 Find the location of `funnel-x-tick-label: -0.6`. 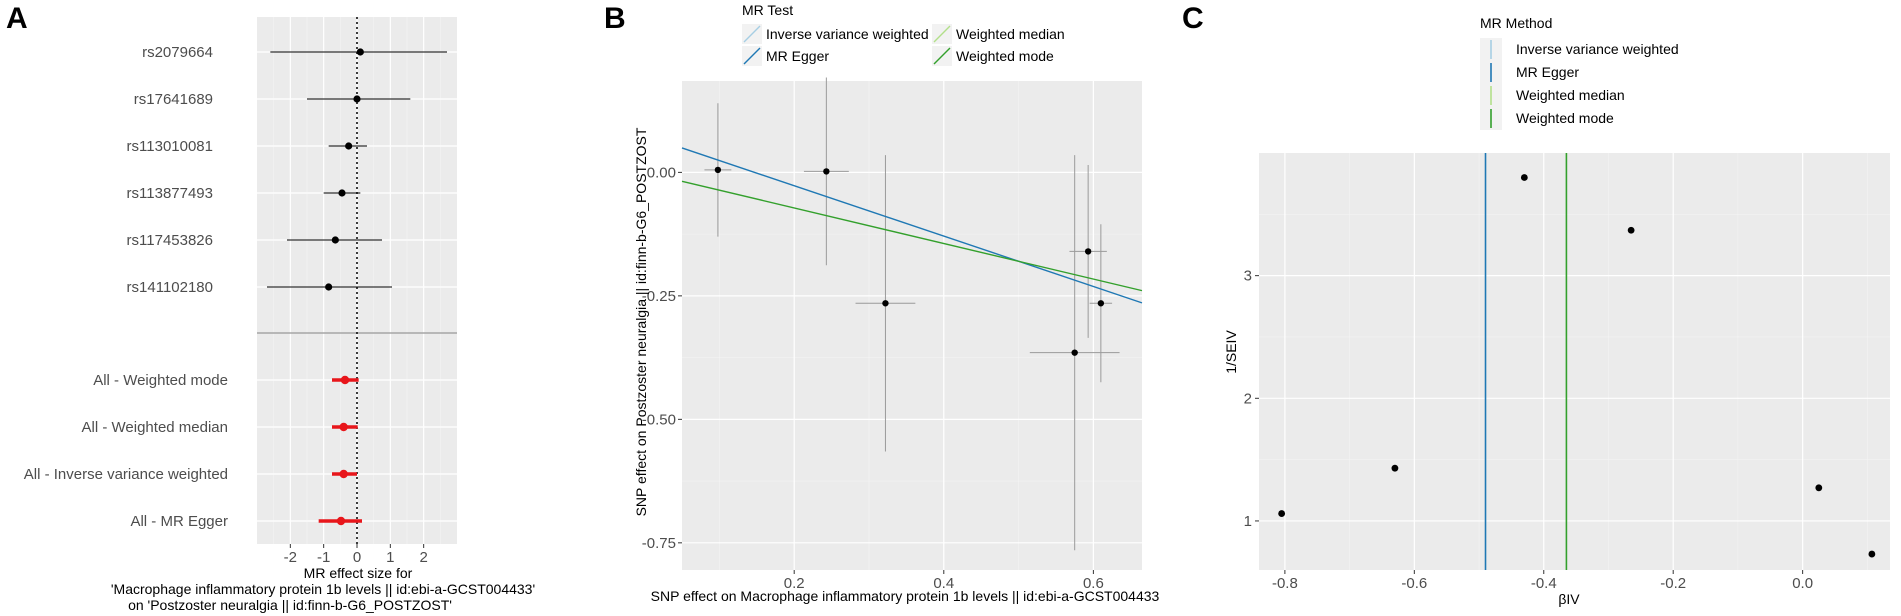

funnel-x-tick-label: -0.6 is located at coordinates (1414, 583).